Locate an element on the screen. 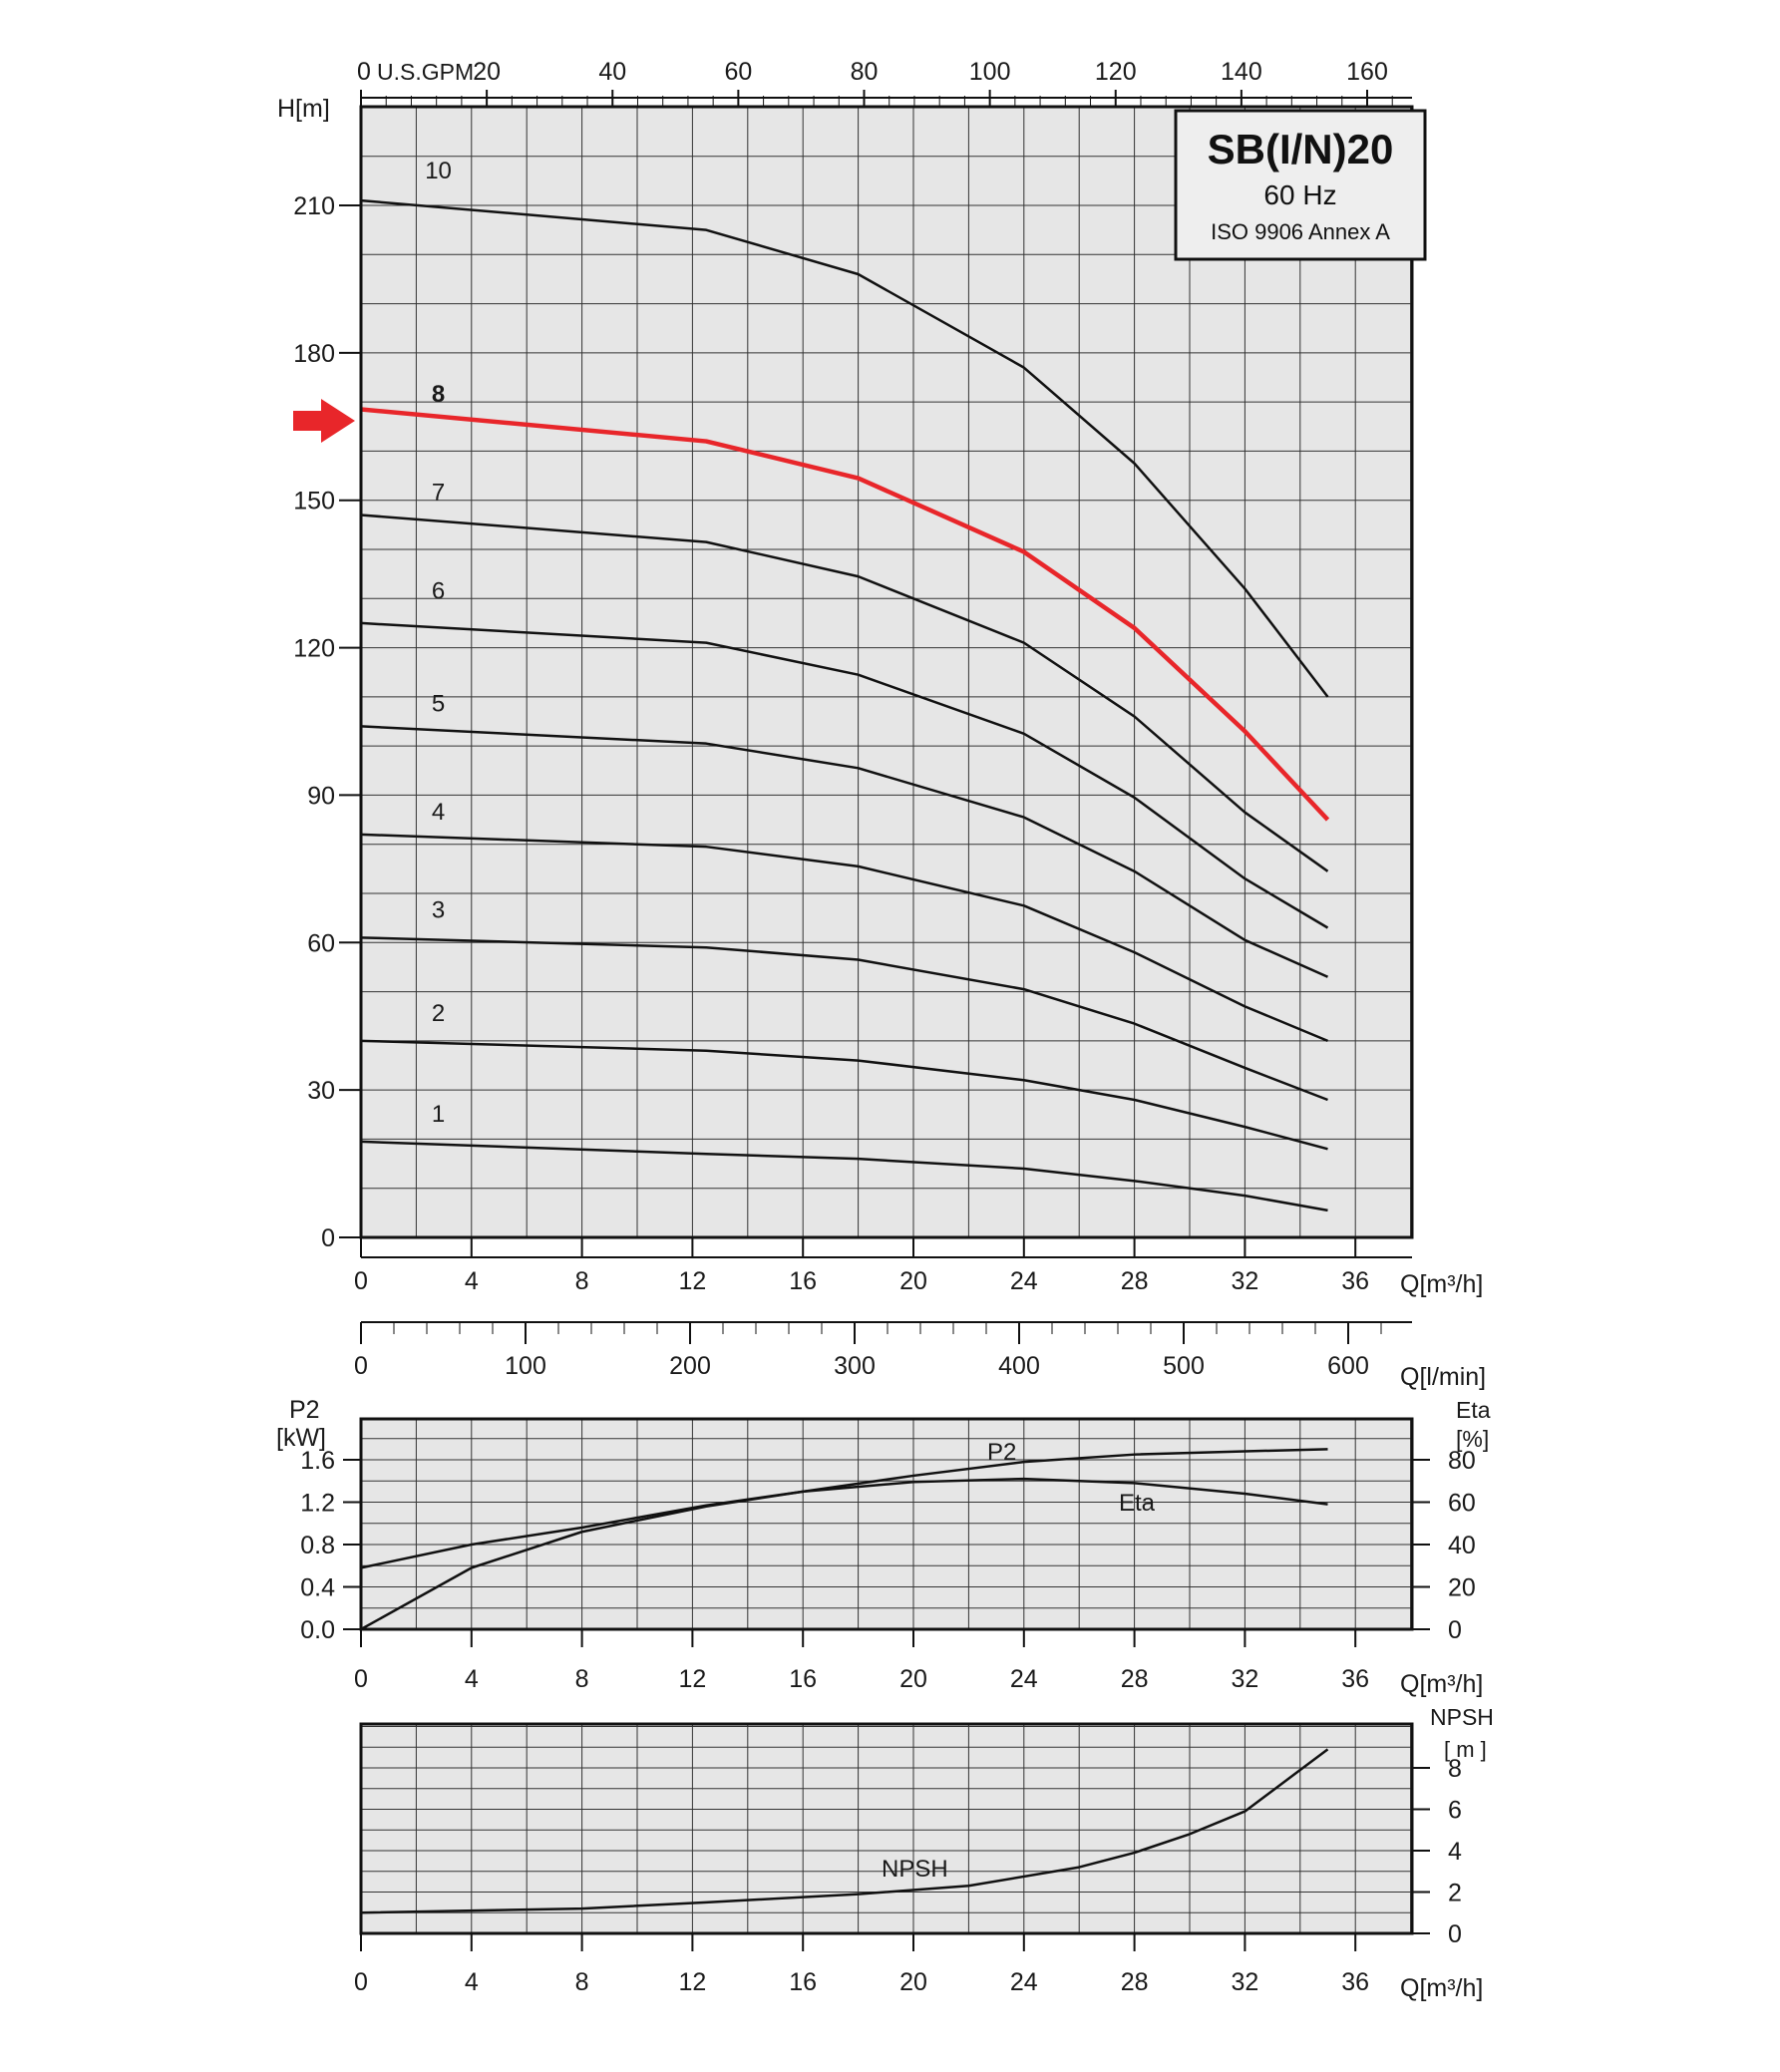 The width and height of the screenshot is (1780, 2072). eta-axis-label: Eta is located at coordinates (1474, 1410).